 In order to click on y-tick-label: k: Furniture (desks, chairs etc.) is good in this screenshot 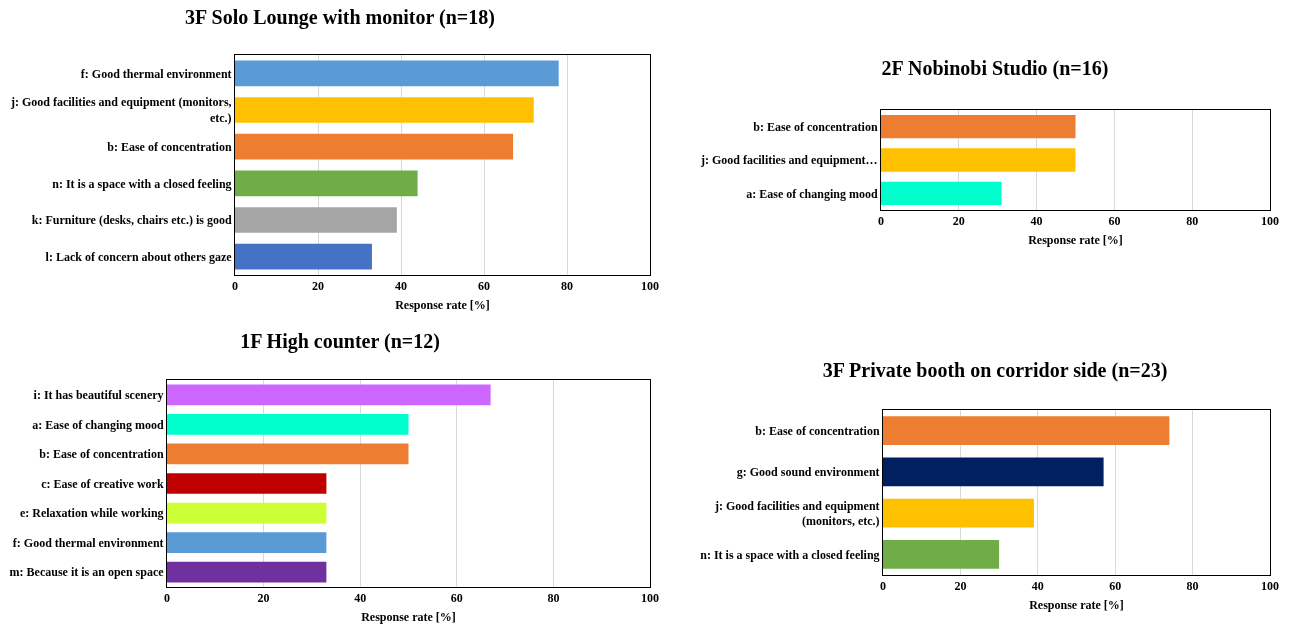, I will do `click(131, 220)`.